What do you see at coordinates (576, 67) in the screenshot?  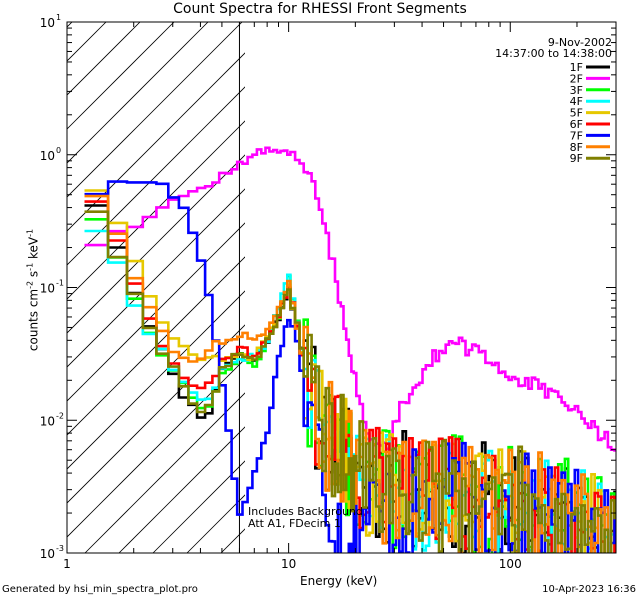 I see `legend-label-1F: 1F` at bounding box center [576, 67].